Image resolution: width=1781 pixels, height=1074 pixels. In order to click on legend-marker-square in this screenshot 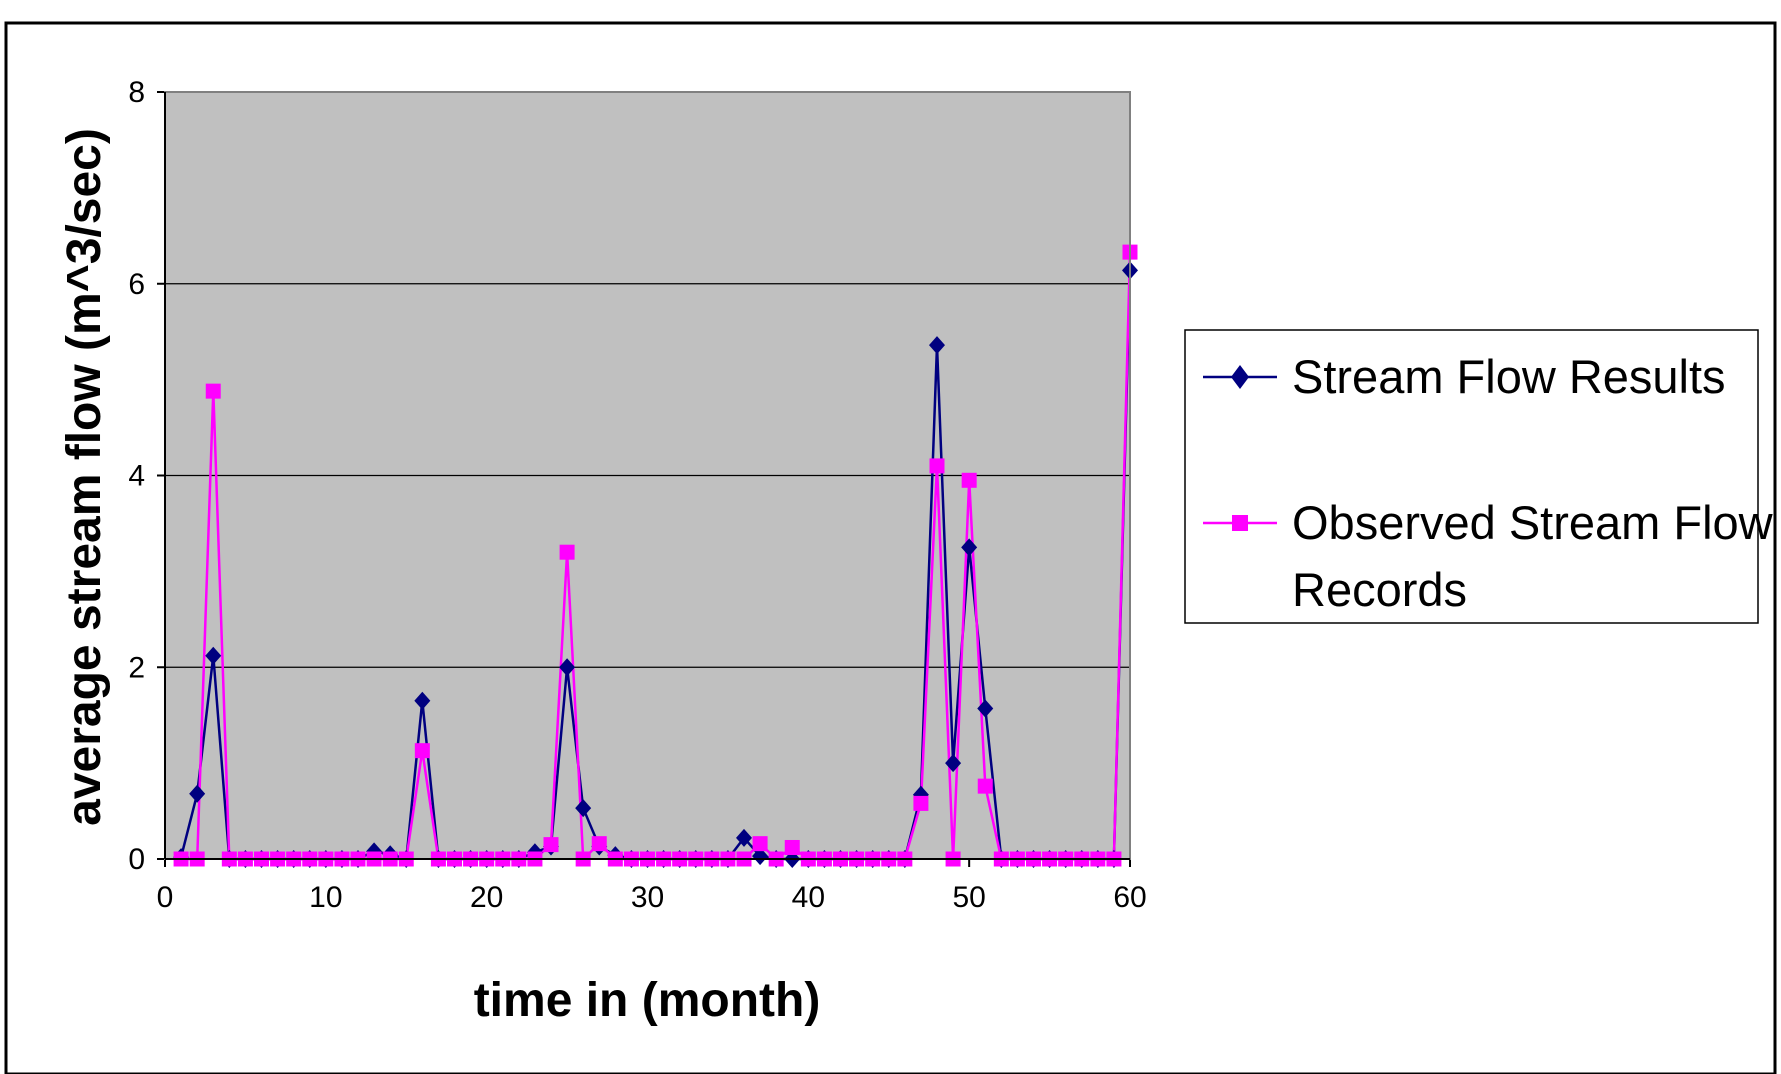, I will do `click(1240, 523)`.